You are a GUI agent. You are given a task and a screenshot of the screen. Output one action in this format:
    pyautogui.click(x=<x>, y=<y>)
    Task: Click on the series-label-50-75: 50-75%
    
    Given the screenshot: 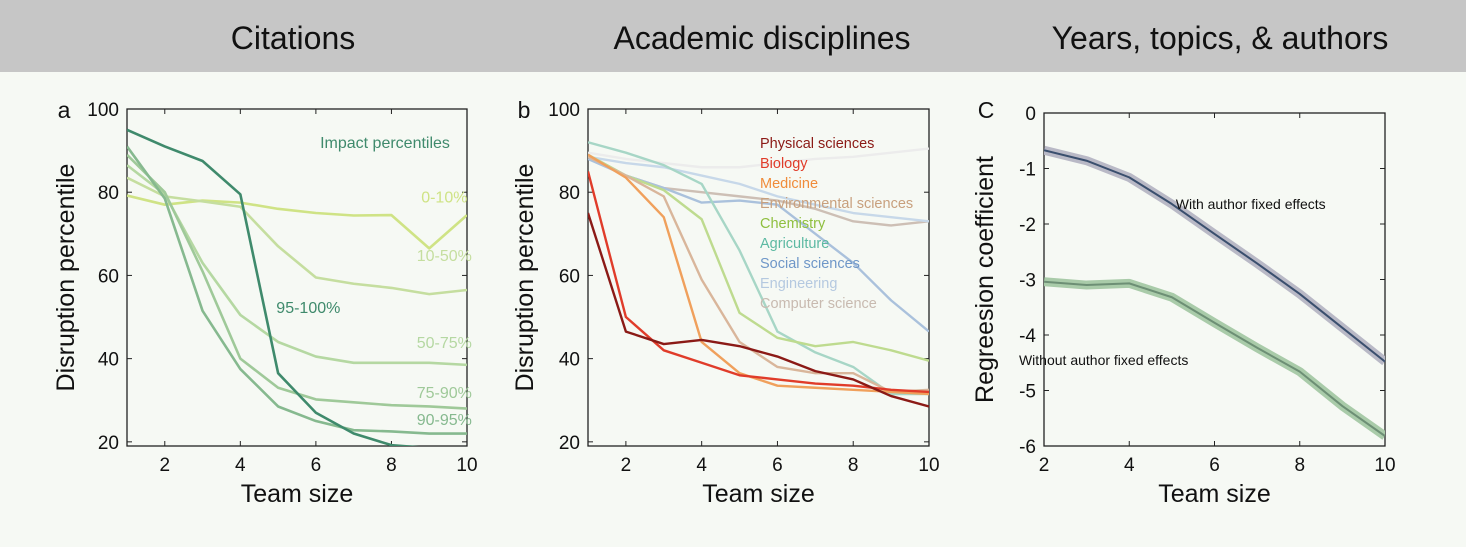 What is the action you would take?
    pyautogui.click(x=444, y=343)
    